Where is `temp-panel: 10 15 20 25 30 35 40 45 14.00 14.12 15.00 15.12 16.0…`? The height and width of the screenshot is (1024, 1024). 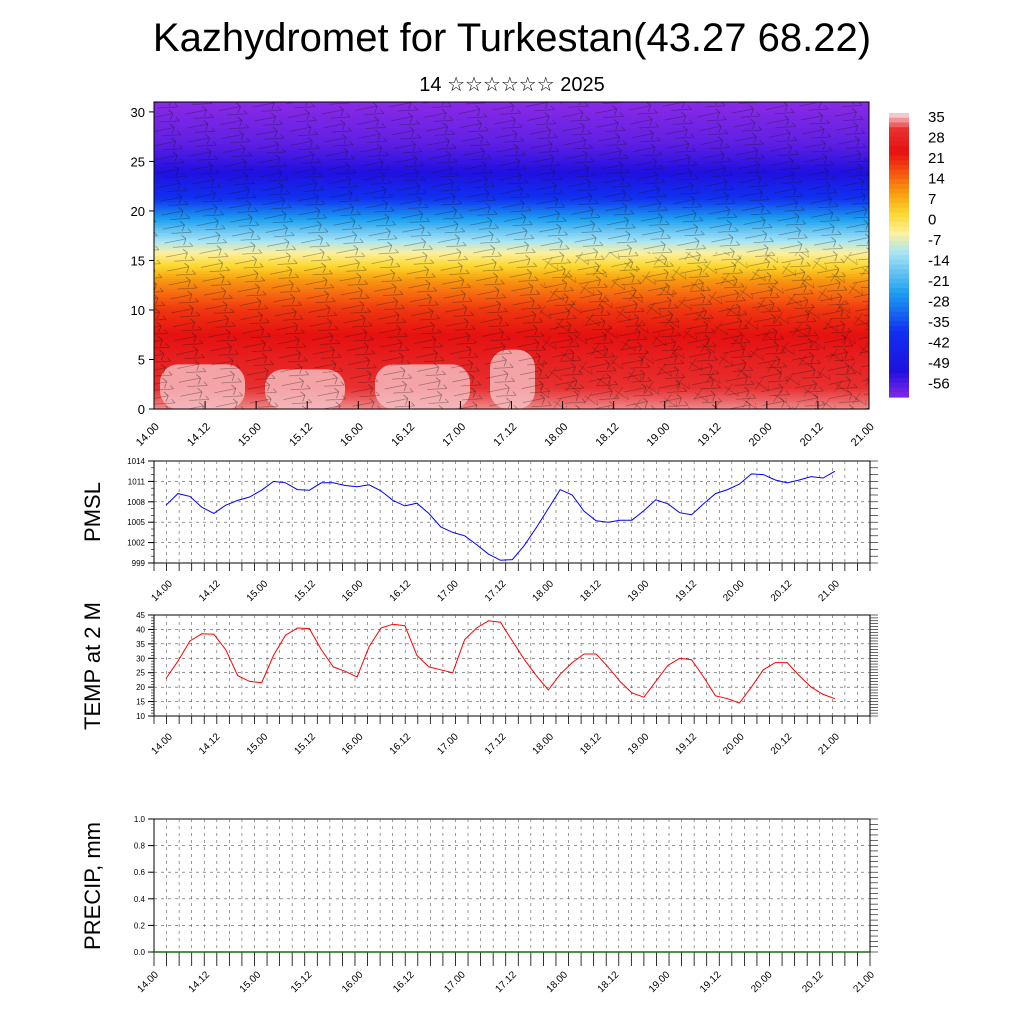
temp-panel: 10 15 20 25 30 35 40 45 14.00 14.12 15.00 15.12 16.0… is located at coordinates (479, 679).